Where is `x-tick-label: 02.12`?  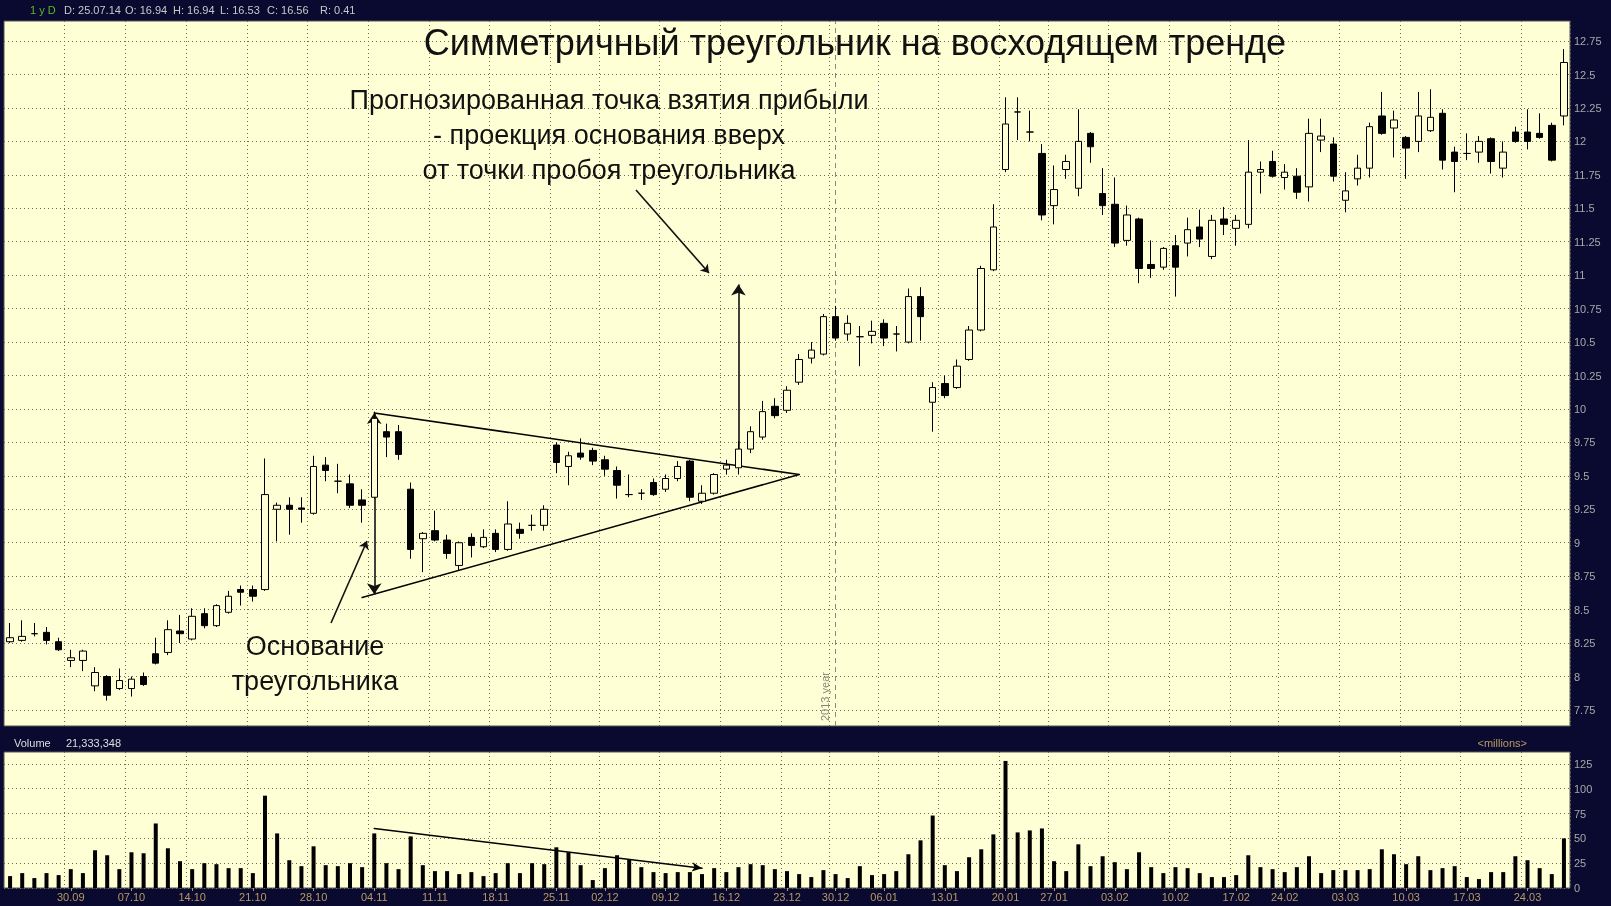 x-tick-label: 02.12 is located at coordinates (605, 896).